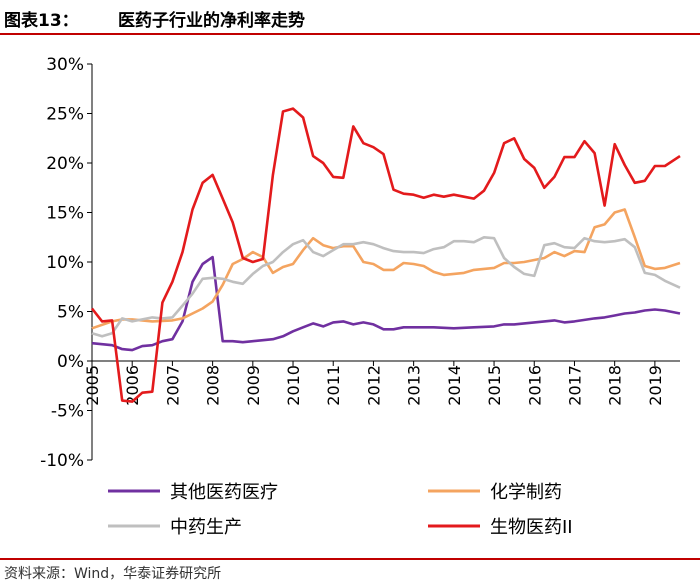  Describe the element at coordinates (534, 385) in the screenshot. I see `x-tick-label: 2016` at that location.